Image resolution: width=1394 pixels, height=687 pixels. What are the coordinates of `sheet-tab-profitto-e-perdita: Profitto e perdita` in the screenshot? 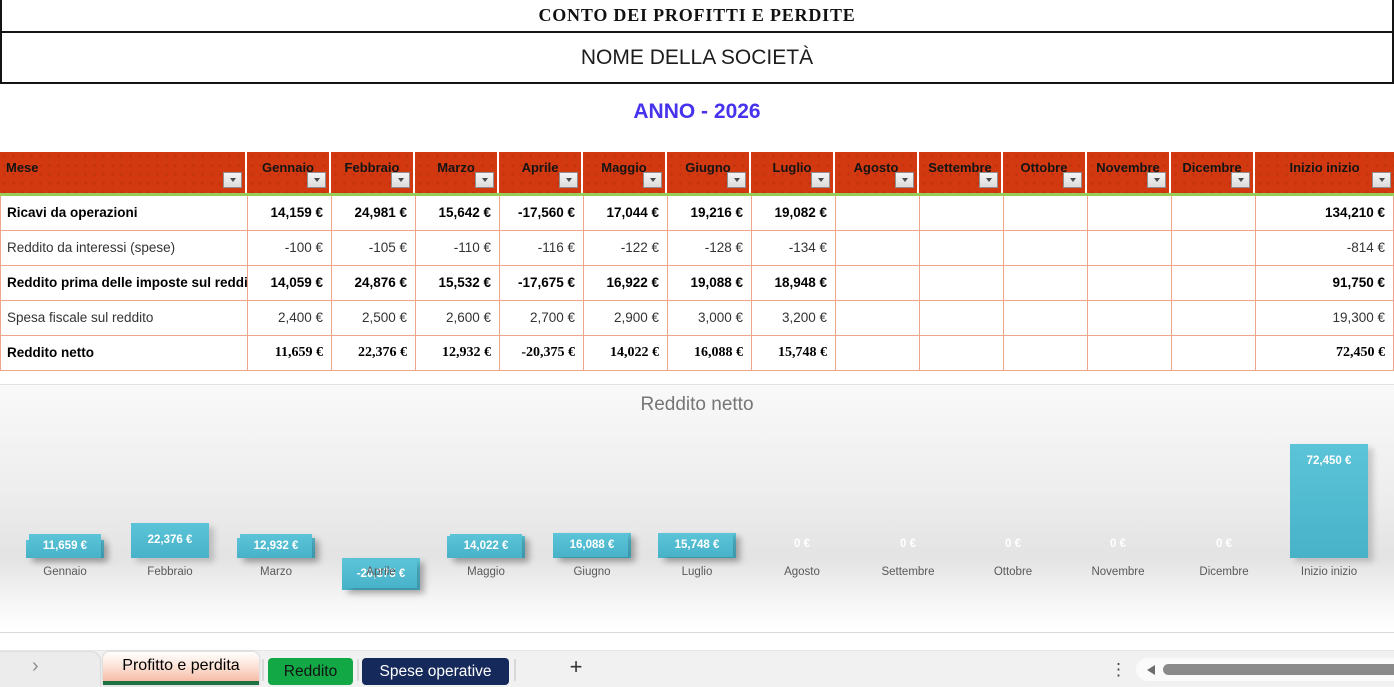 It's located at (181, 668).